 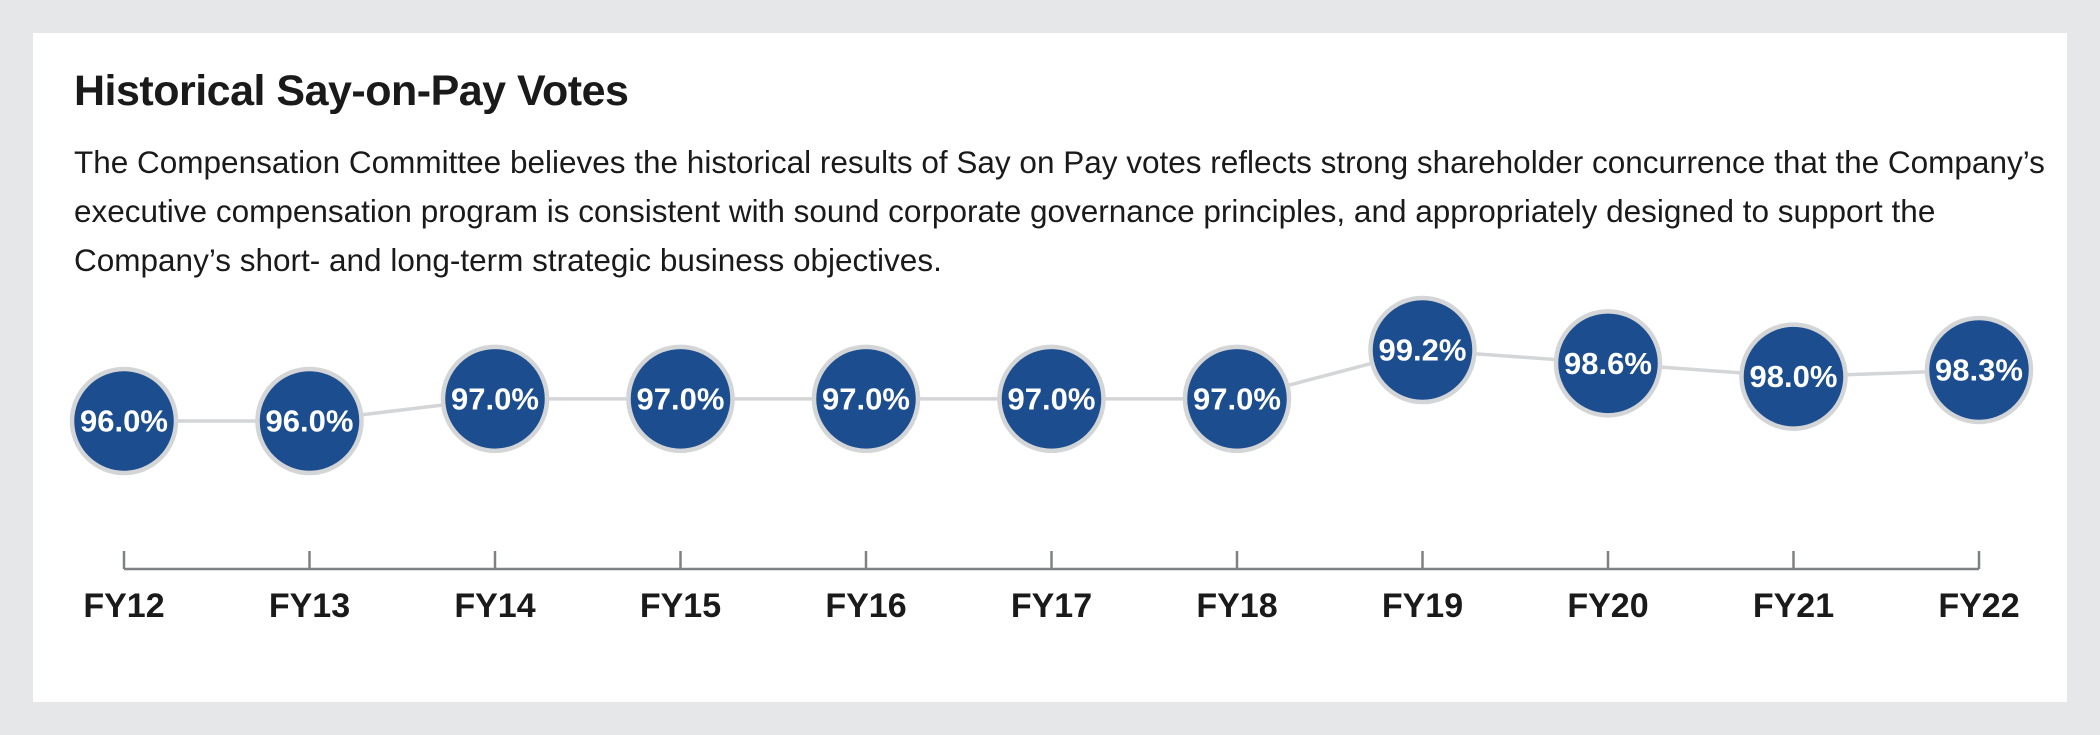 I want to click on x-axis-label: FY17, so click(x=1051, y=606).